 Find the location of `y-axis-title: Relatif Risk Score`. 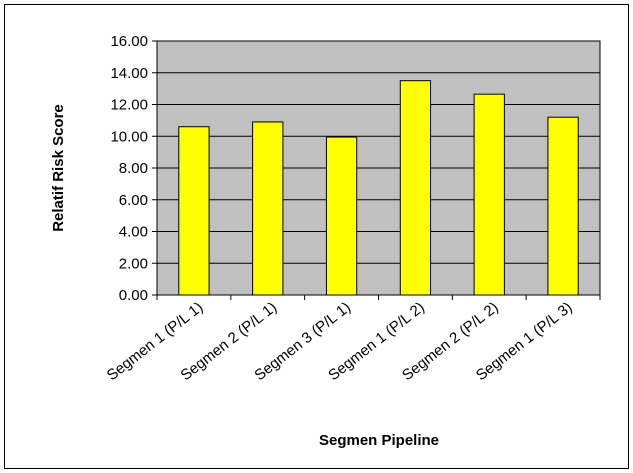

y-axis-title: Relatif Risk Score is located at coordinates (58, 168).